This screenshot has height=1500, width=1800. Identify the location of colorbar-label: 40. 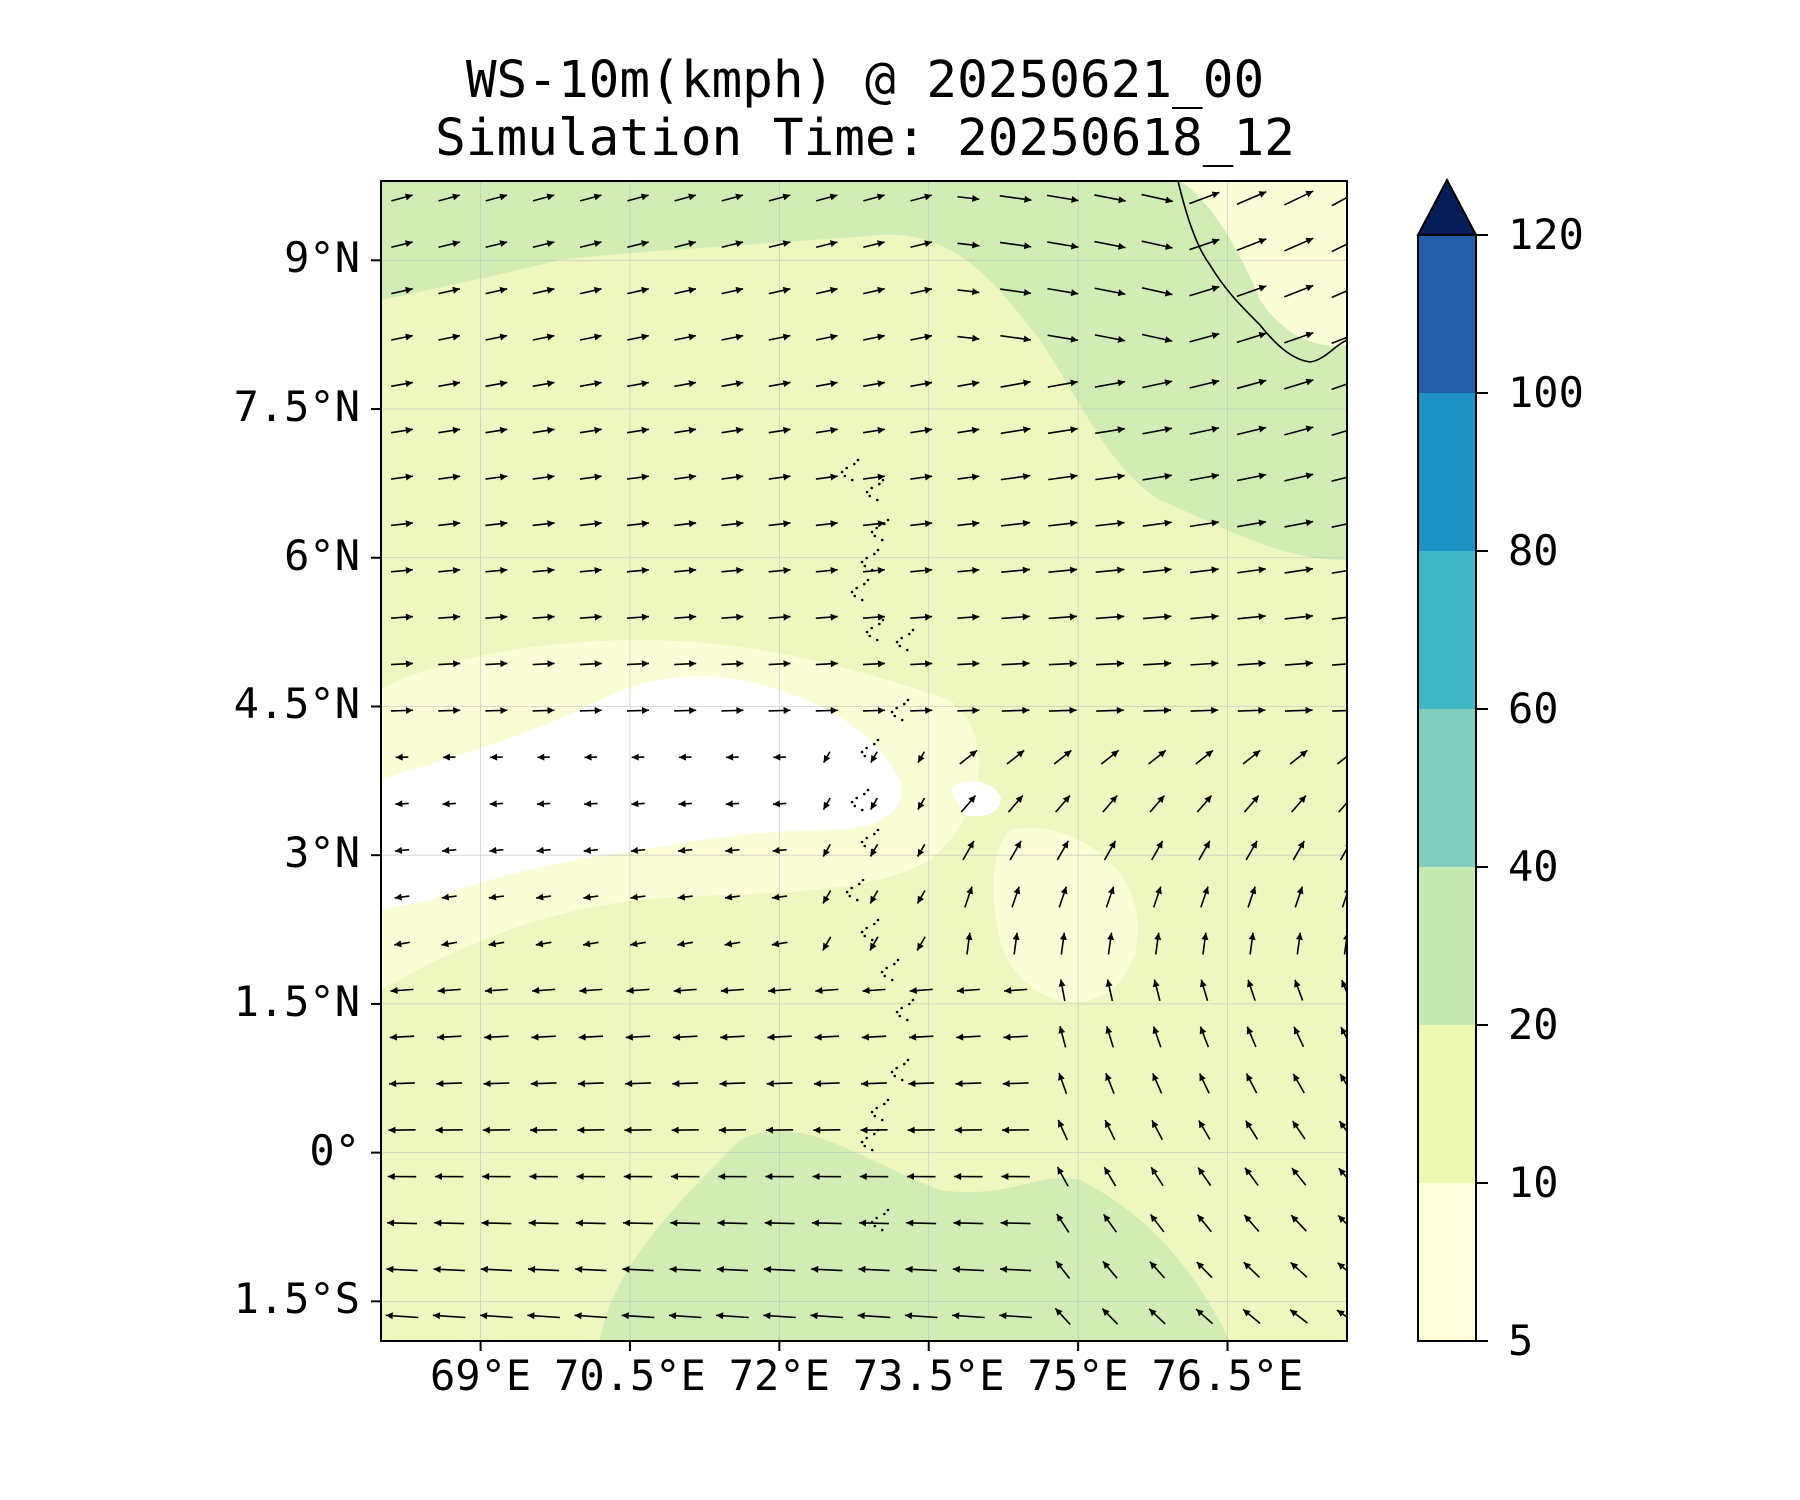
(1533, 866).